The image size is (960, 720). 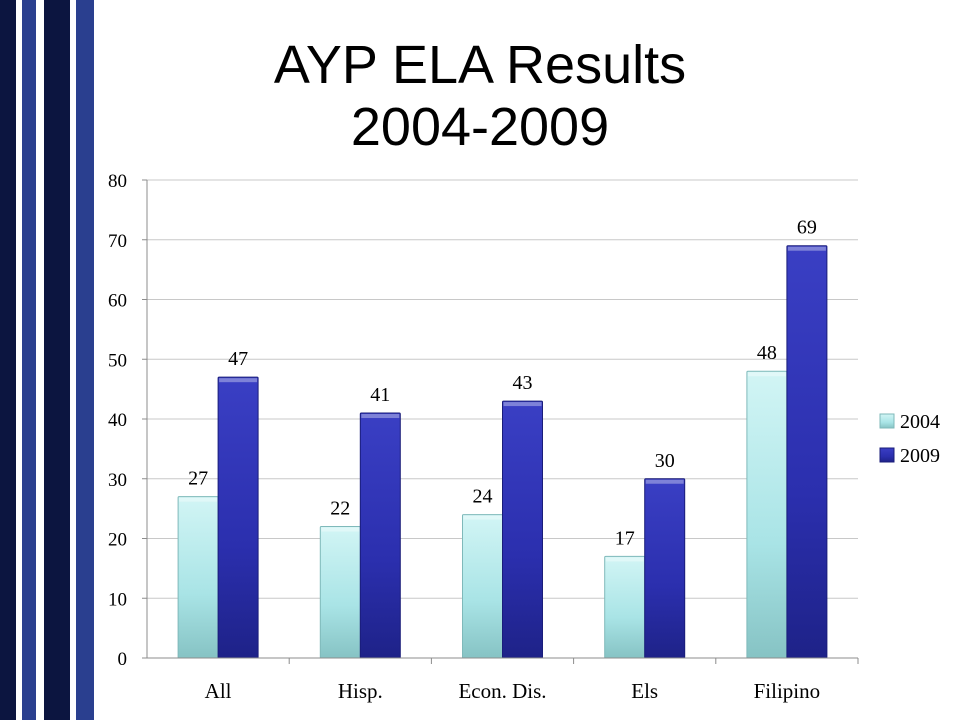 I want to click on x-category-label: Econ. Dis., so click(x=502, y=691).